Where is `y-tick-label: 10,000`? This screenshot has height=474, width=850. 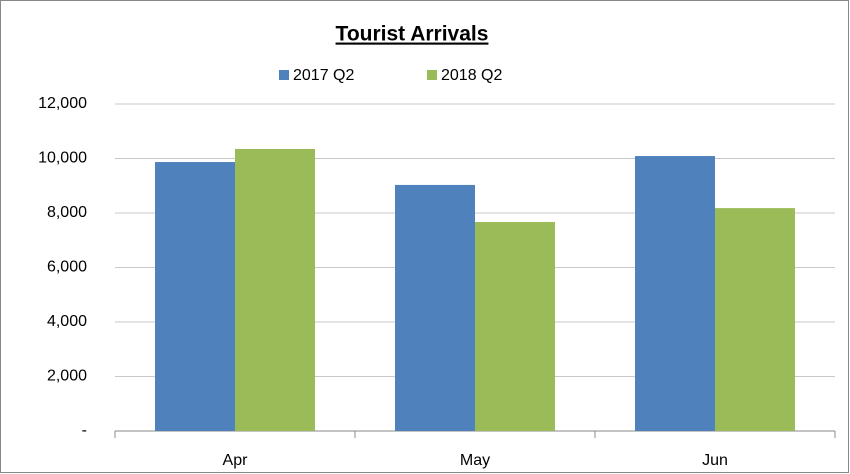 y-tick-label: 10,000 is located at coordinates (62, 158).